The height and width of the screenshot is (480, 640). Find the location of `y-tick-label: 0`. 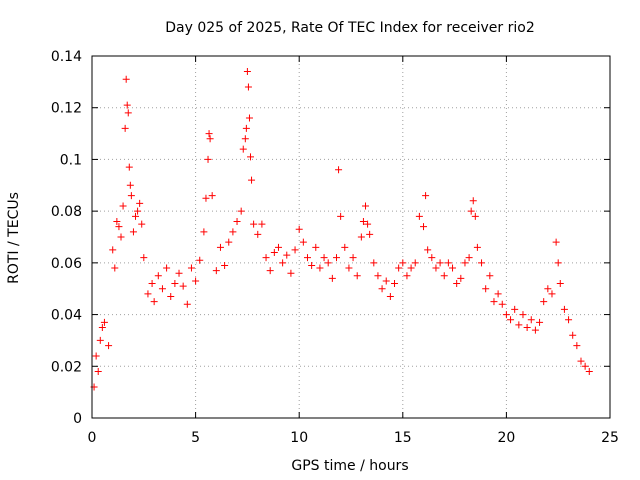

y-tick-label: 0 is located at coordinates (77, 419).